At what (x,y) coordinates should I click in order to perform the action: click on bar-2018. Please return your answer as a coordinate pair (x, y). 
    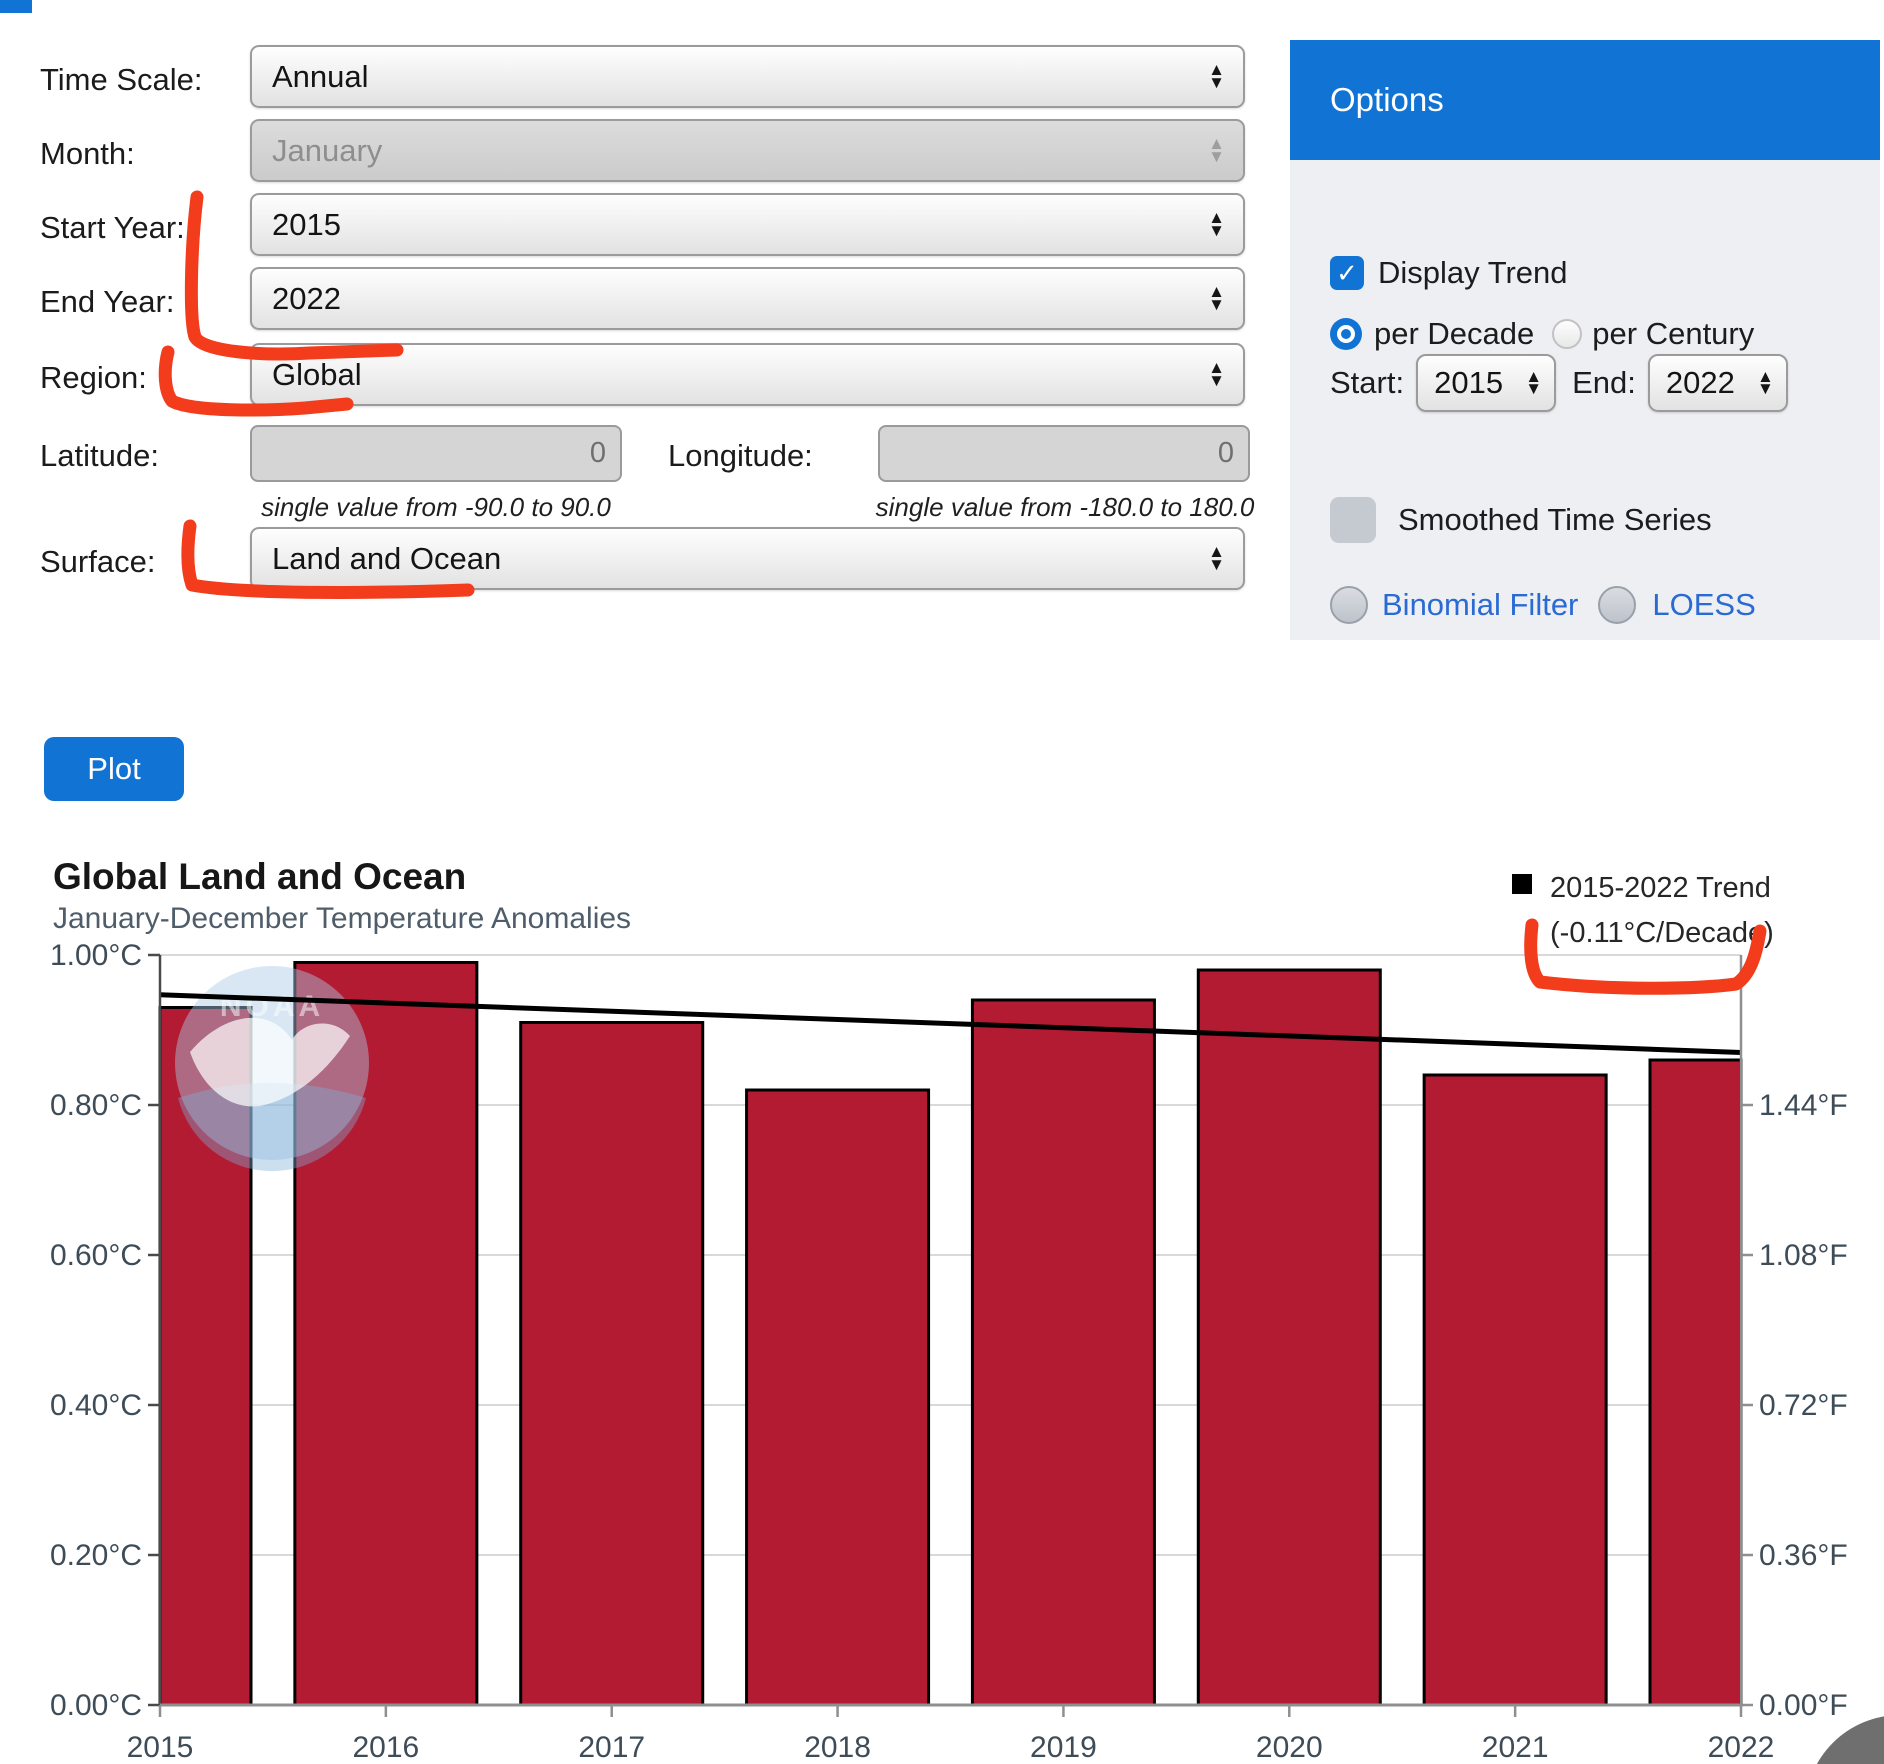
    Looking at the image, I should click on (838, 1397).